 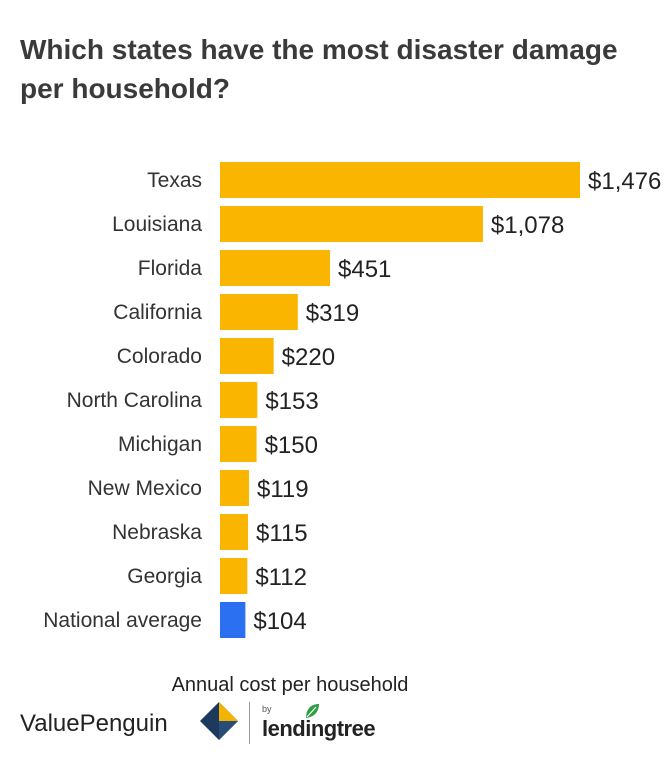 What do you see at coordinates (219, 721) in the screenshot?
I see `valuepenguin-logo-icon` at bounding box center [219, 721].